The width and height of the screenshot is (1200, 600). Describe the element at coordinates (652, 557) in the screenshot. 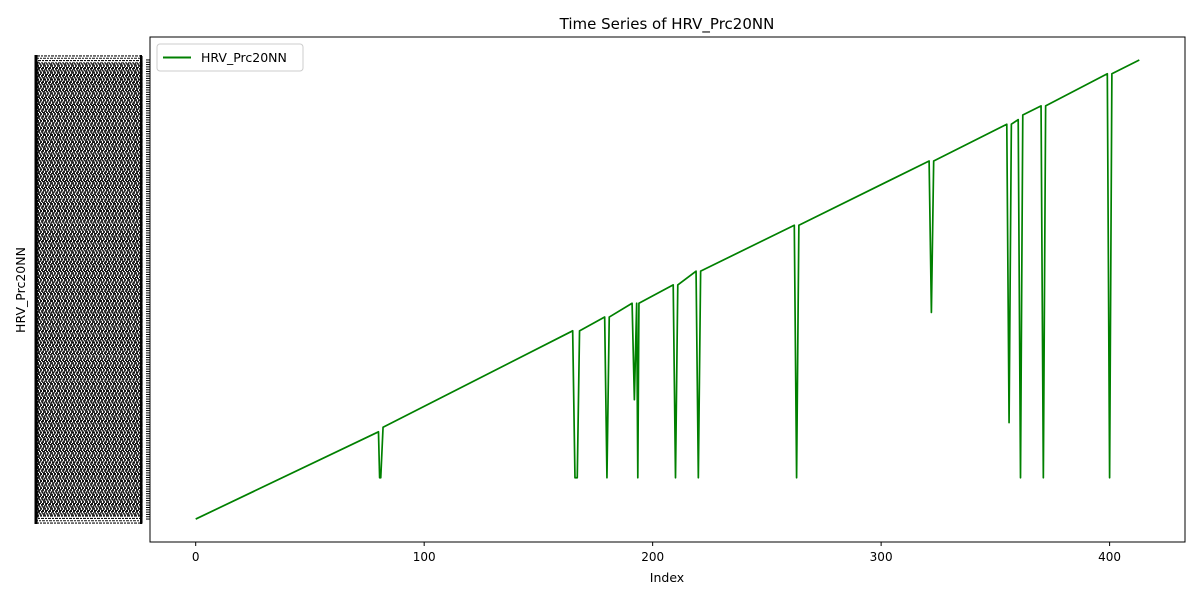

I see `x-tick-label: 200` at that location.